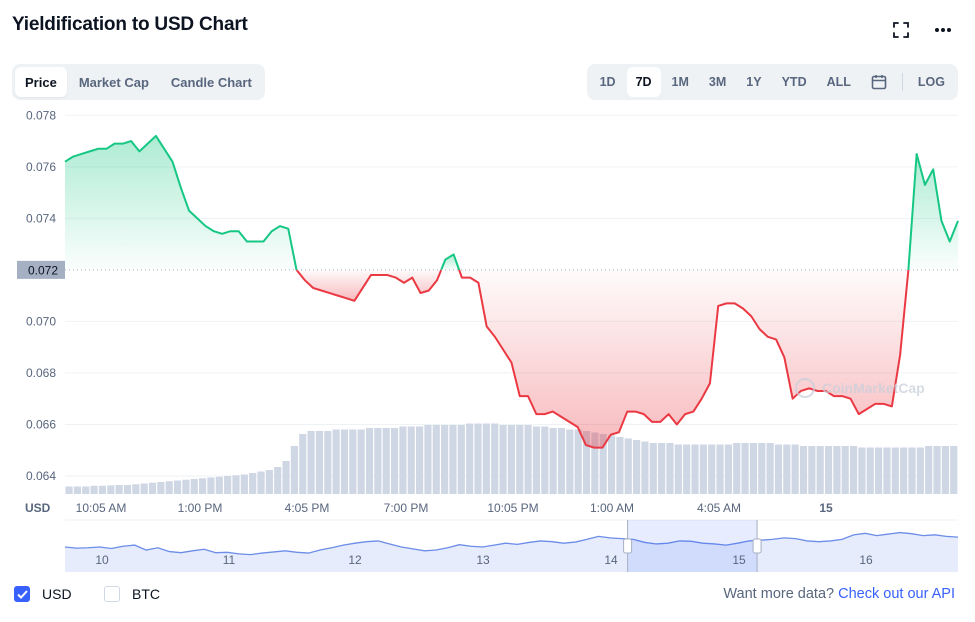 Image resolution: width=975 pixels, height=622 pixels. I want to click on y-tick-label: 0.068, so click(41, 373).